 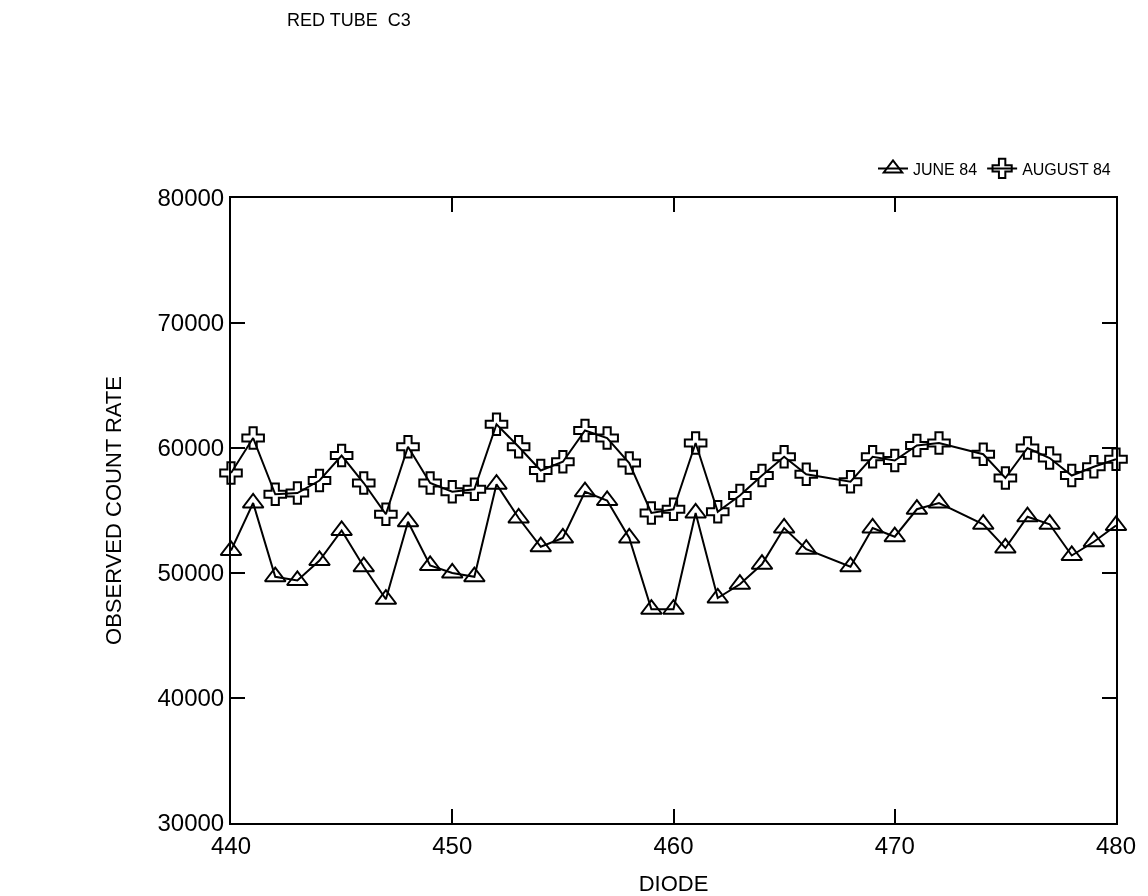 What do you see at coordinates (191, 448) in the screenshot?
I see `y-tick-label: 60000` at bounding box center [191, 448].